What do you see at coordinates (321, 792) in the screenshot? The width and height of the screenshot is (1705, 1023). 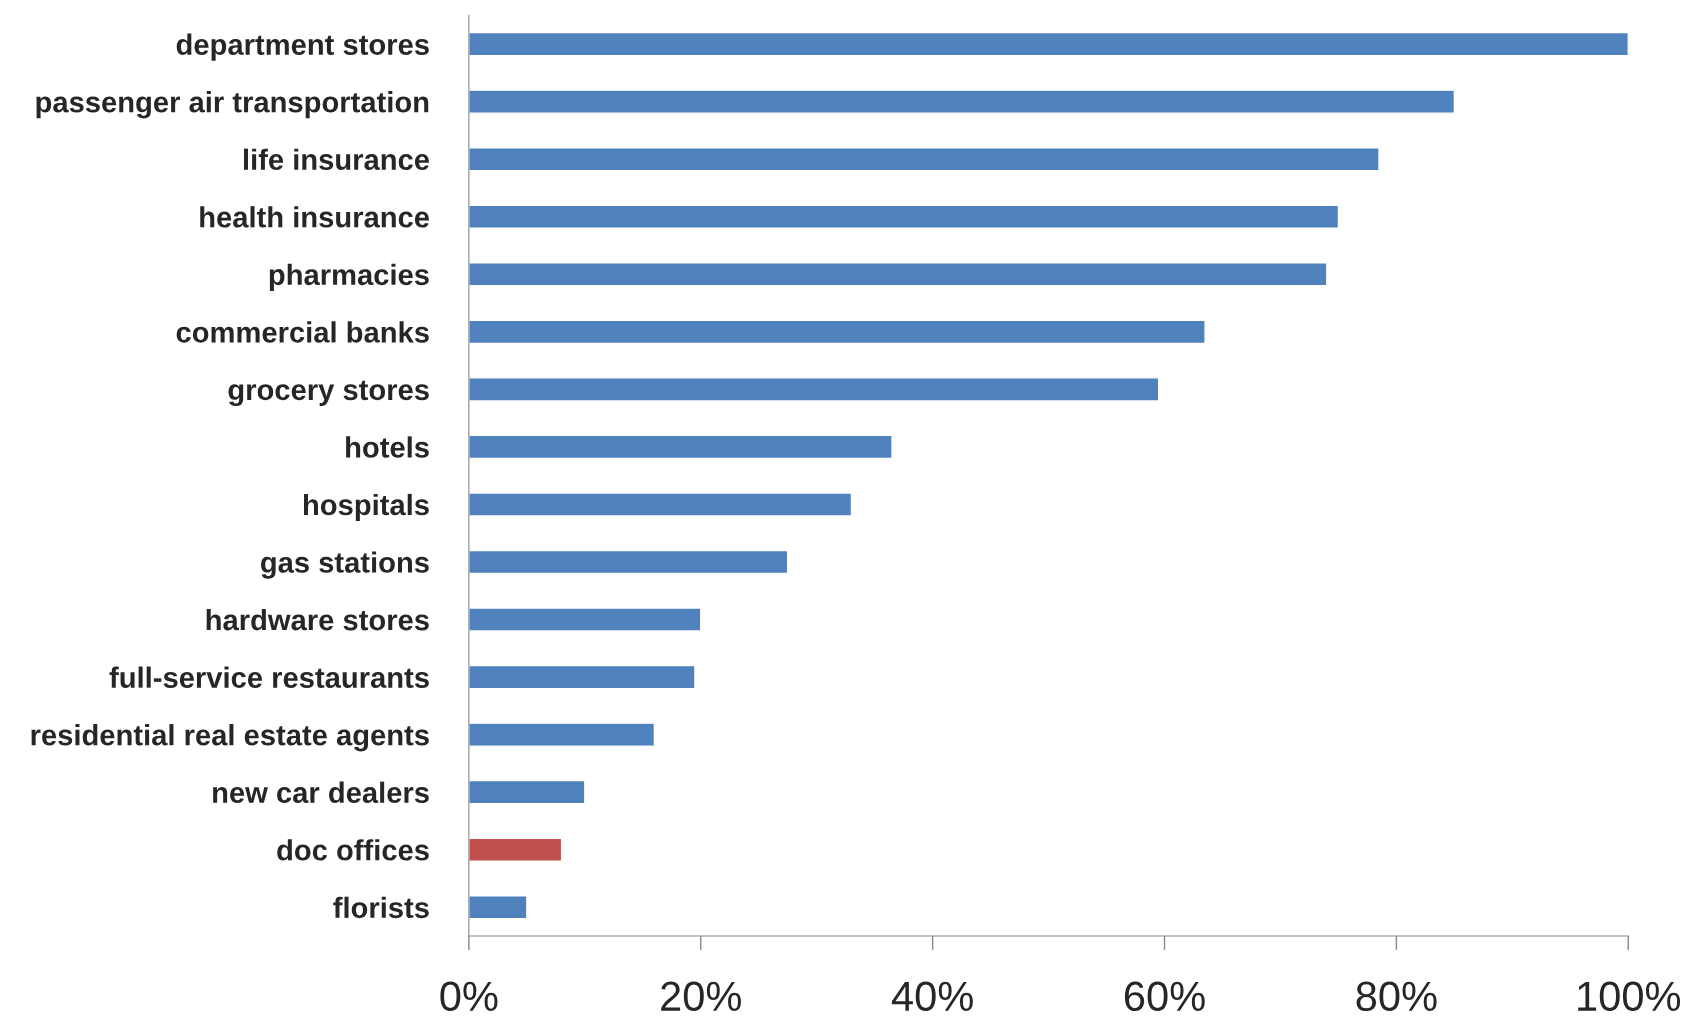 I see `y-tick-label: new car dealers` at bounding box center [321, 792].